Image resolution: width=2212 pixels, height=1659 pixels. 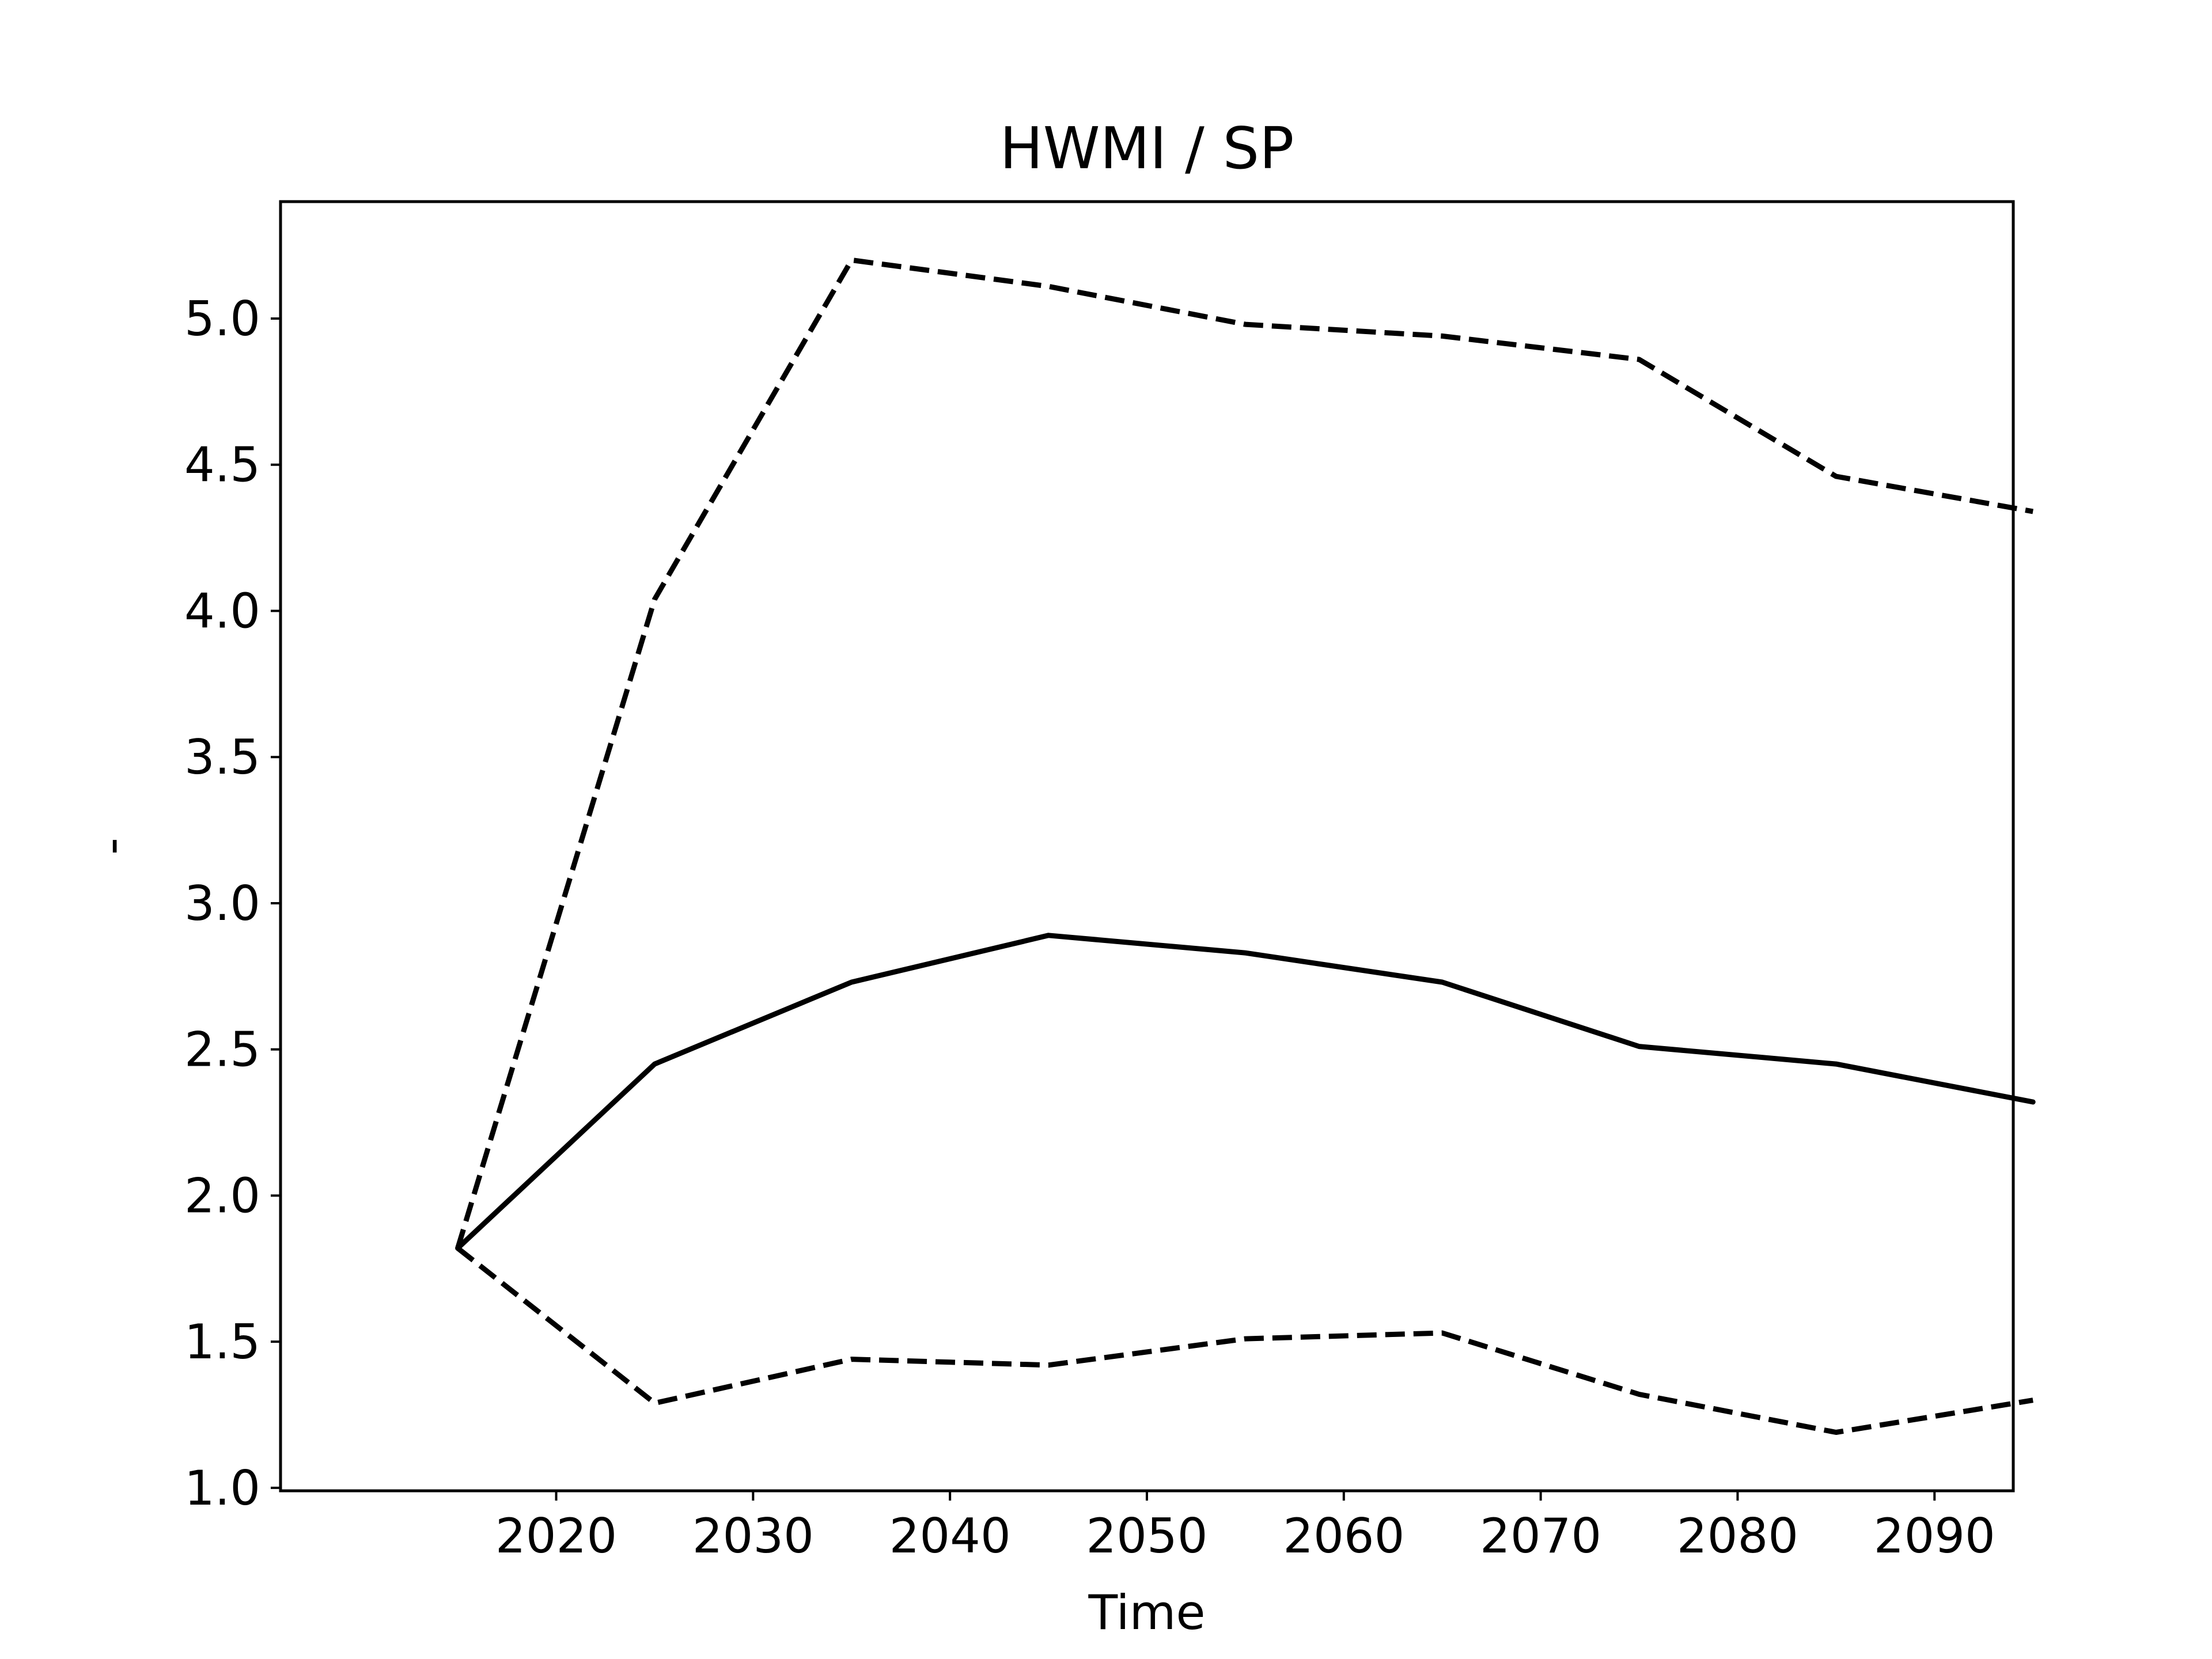 What do you see at coordinates (1244, 1340) in the screenshot?
I see `series-line-lower` at bounding box center [1244, 1340].